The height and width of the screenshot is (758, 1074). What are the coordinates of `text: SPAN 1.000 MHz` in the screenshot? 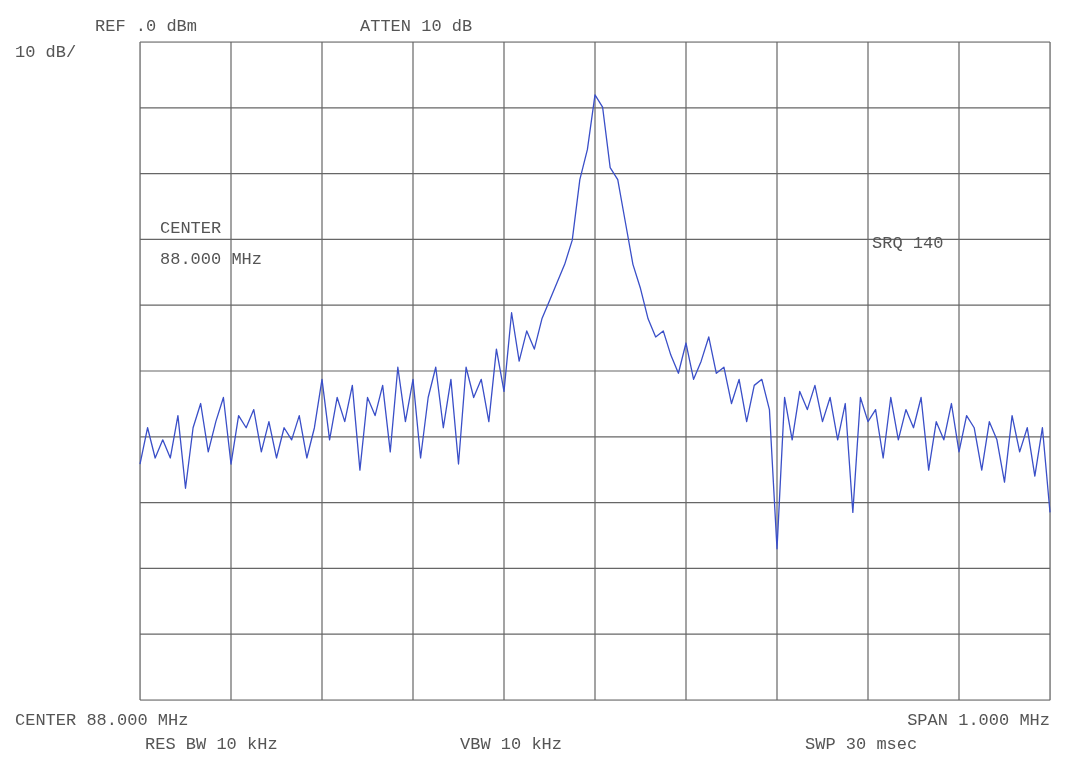 It's located at (978, 720).